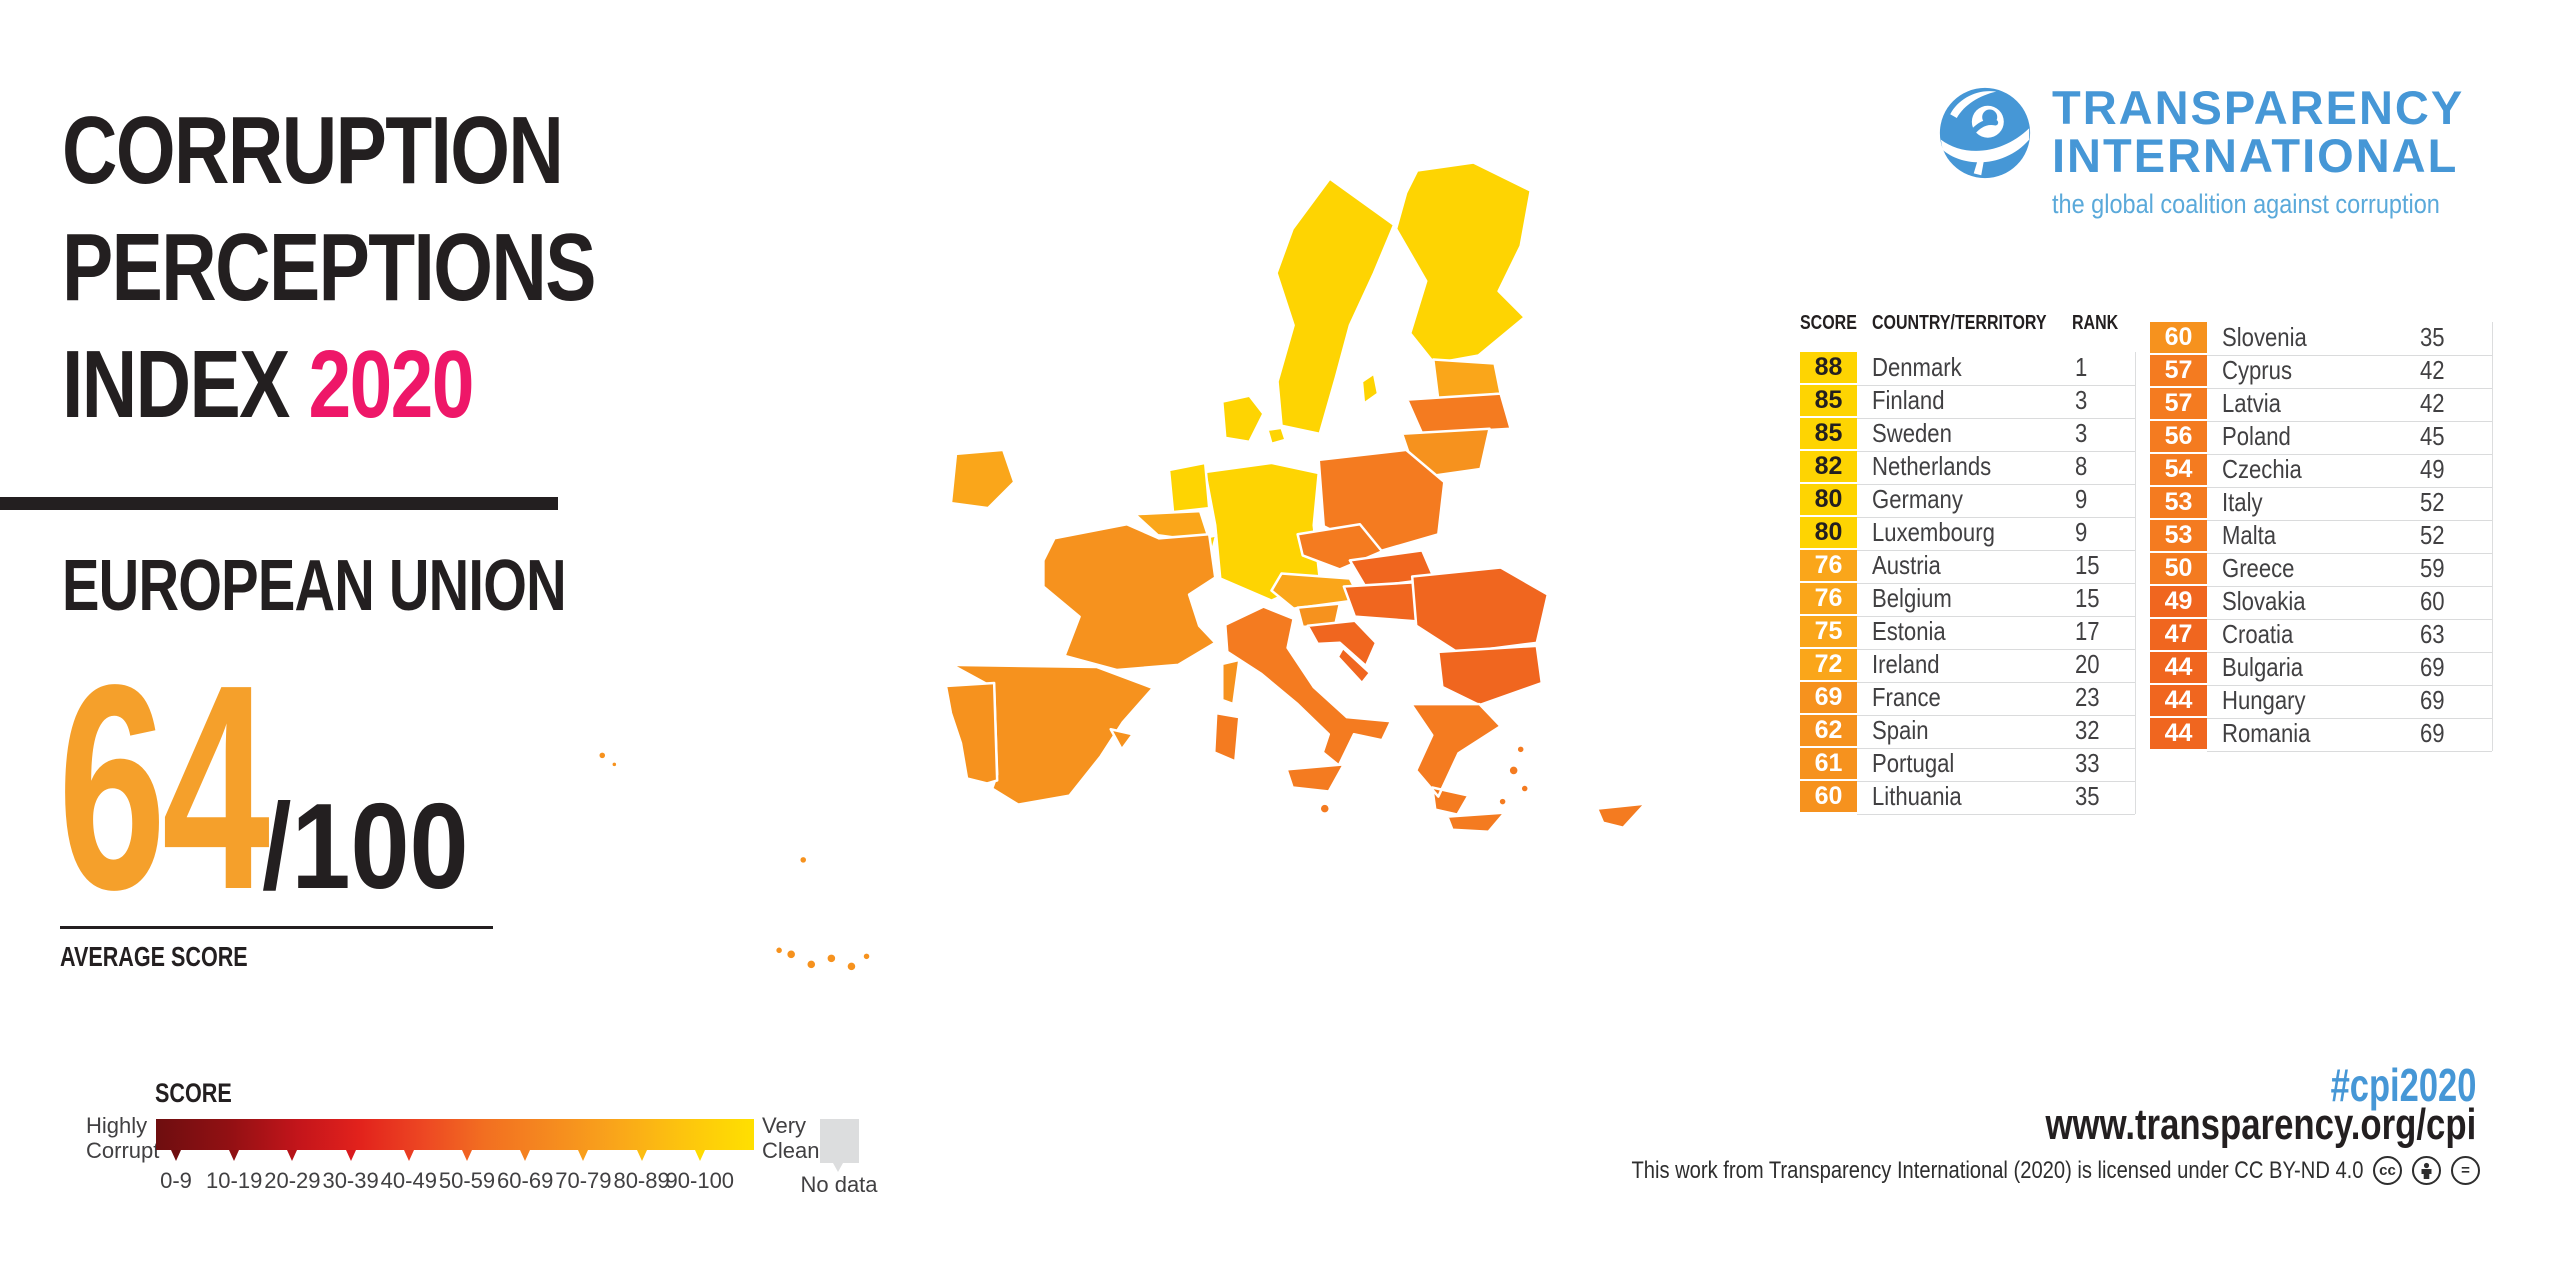  I want to click on country-name: Germany, so click(1917, 499).